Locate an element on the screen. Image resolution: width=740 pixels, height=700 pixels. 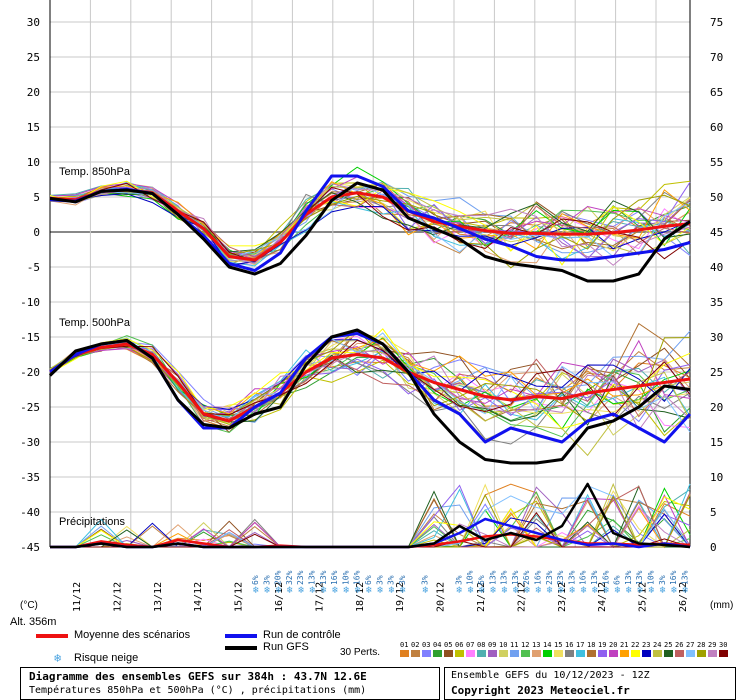
pert-number: 12 is located at coordinates (525, 645).